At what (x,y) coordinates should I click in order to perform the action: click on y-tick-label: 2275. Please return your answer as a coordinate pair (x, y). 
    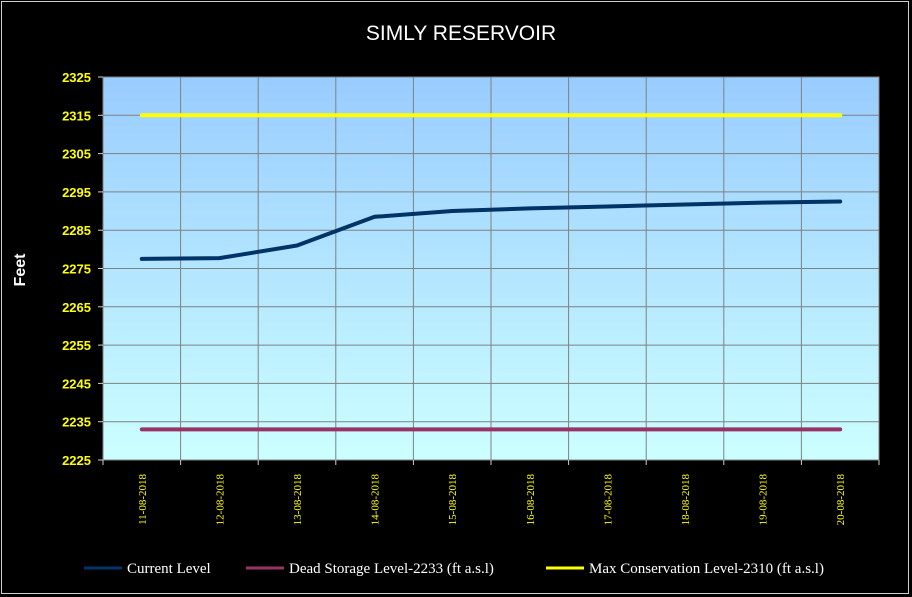
    Looking at the image, I should click on (76, 269).